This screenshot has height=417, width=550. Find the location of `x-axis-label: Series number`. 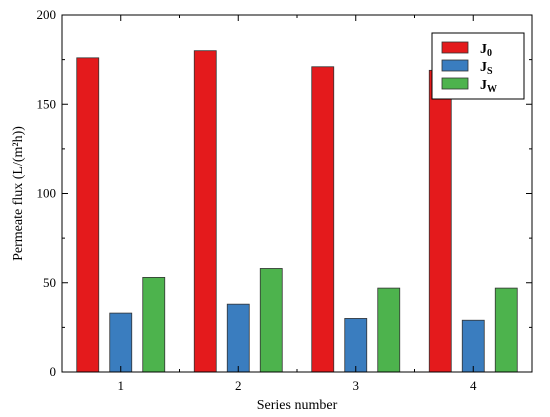

x-axis-label: Series number is located at coordinates (297, 405).